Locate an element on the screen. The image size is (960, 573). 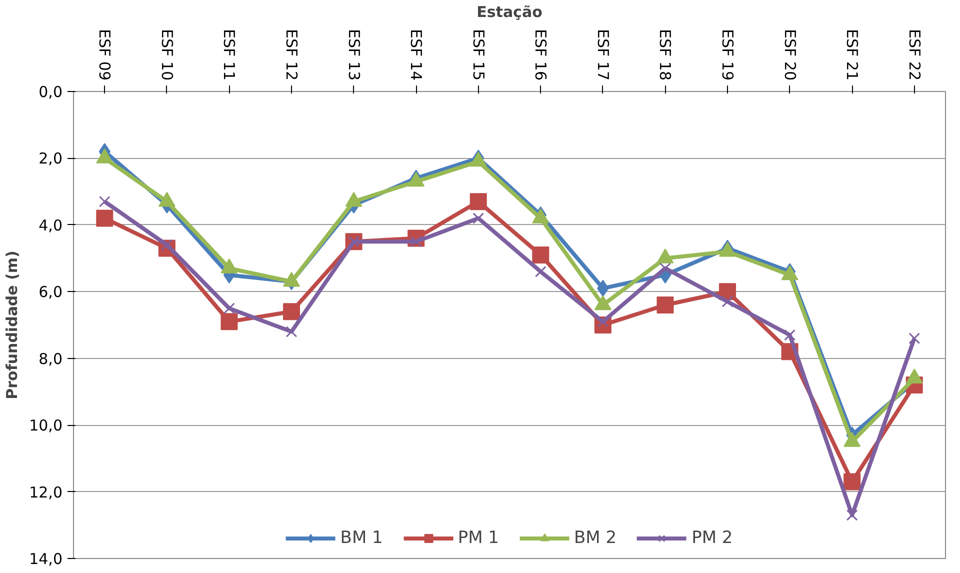
x-tick-label: ESF 09 is located at coordinates (105, 54).